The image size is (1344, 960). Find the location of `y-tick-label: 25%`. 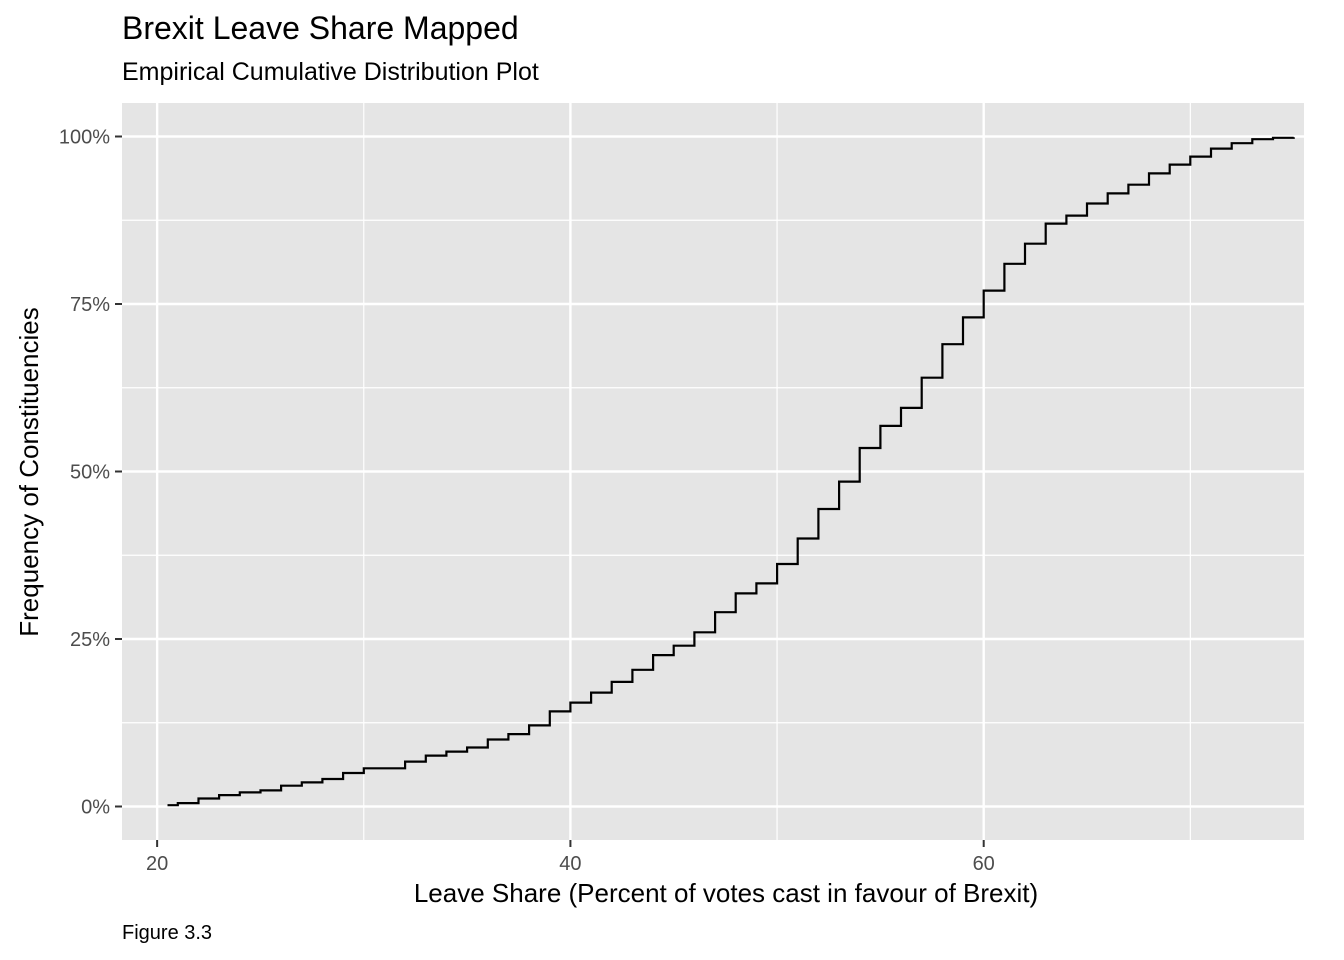

y-tick-label: 25% is located at coordinates (90, 640).